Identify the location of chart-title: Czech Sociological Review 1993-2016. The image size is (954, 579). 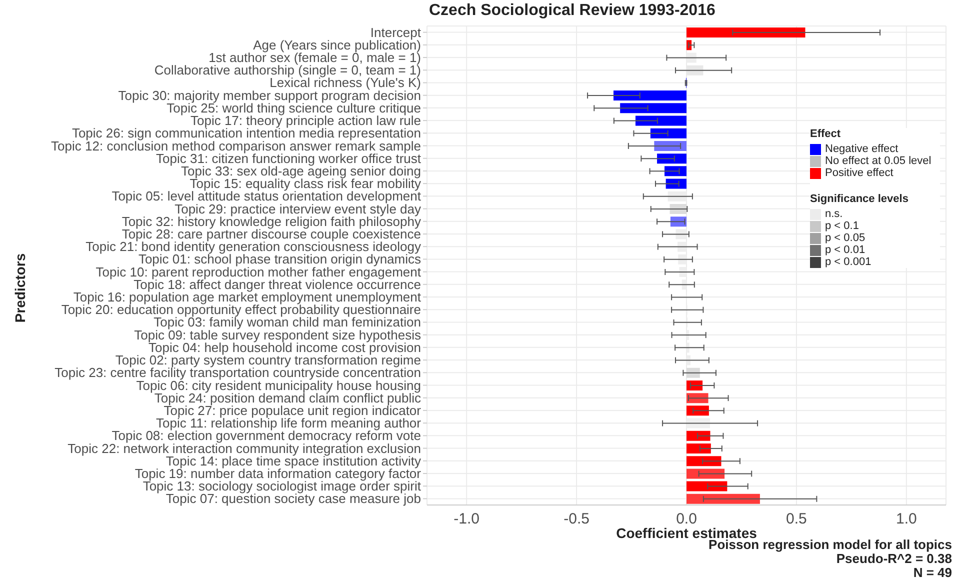
(572, 11).